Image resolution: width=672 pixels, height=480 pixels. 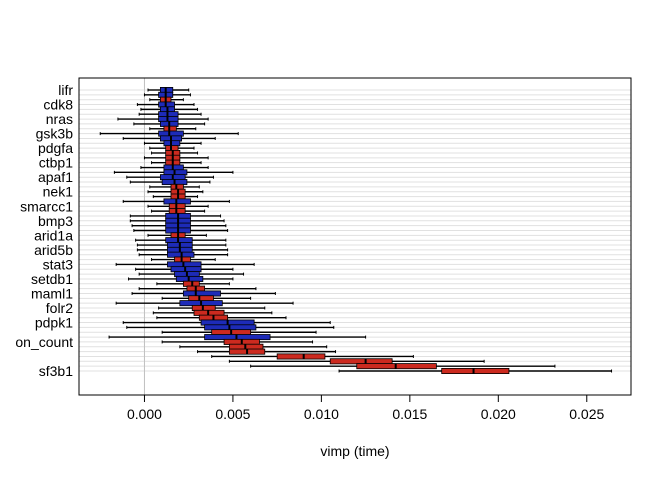 What do you see at coordinates (55, 148) in the screenshot?
I see `y-label-pdgfa: pdgfa` at bounding box center [55, 148].